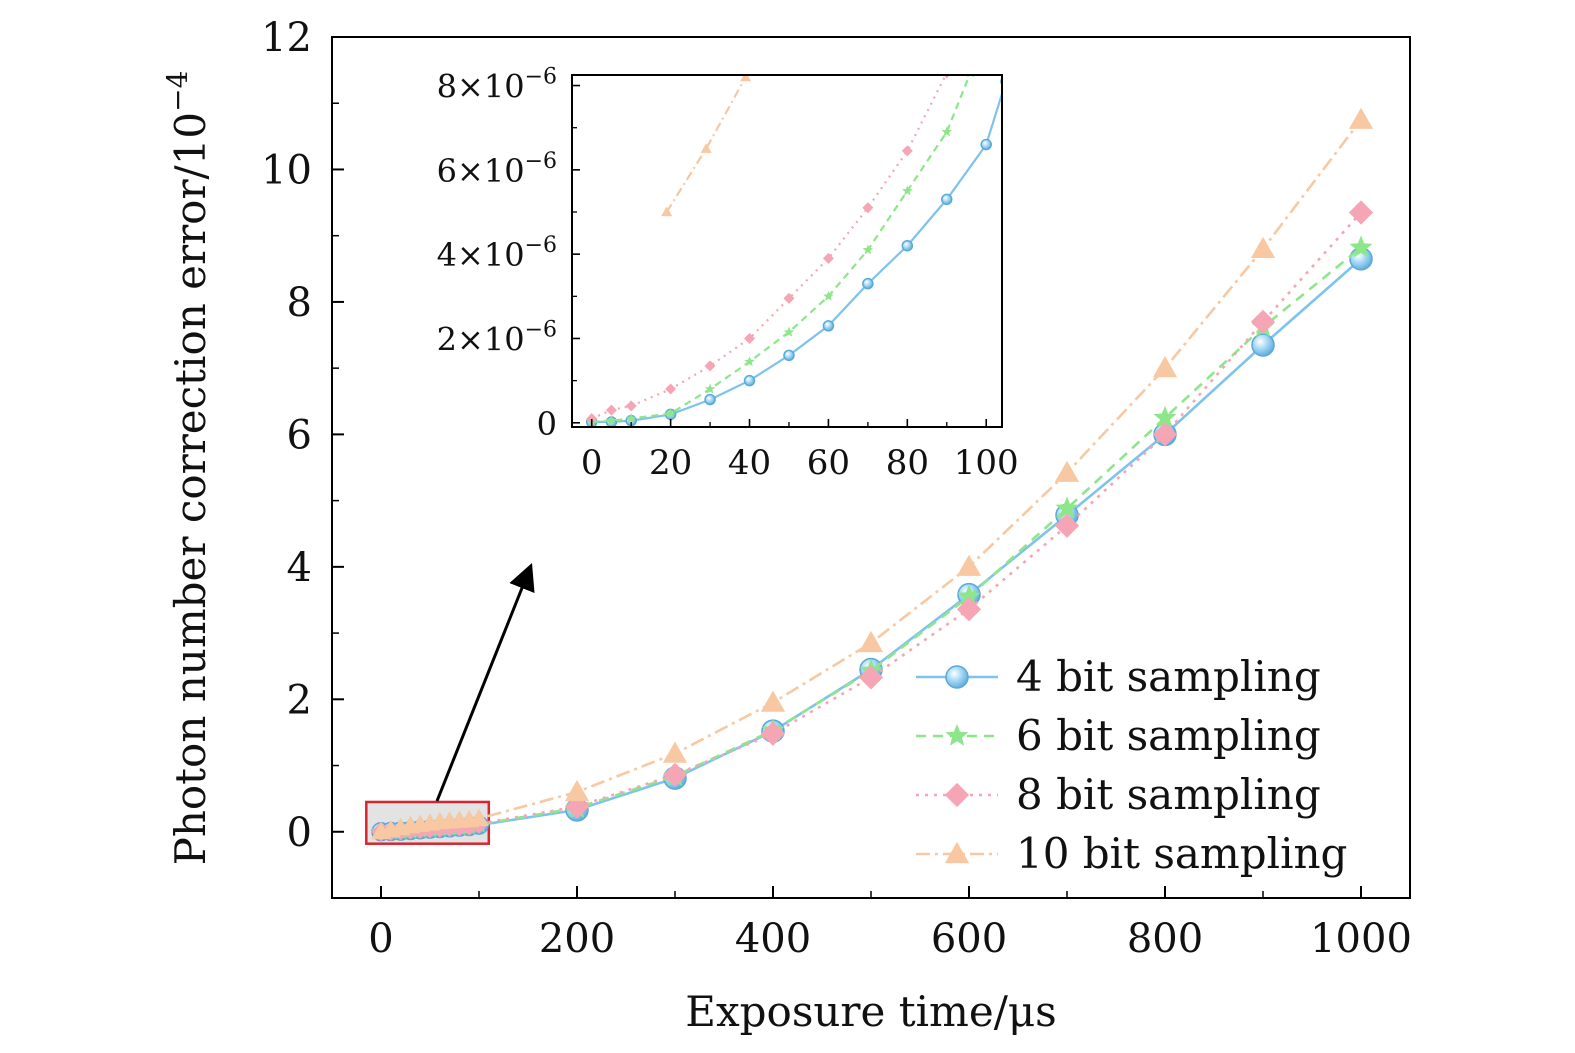 This screenshot has height=1053, width=1575. Describe the element at coordinates (773, 939) in the screenshot. I see `x-tick-label: 400` at that location.